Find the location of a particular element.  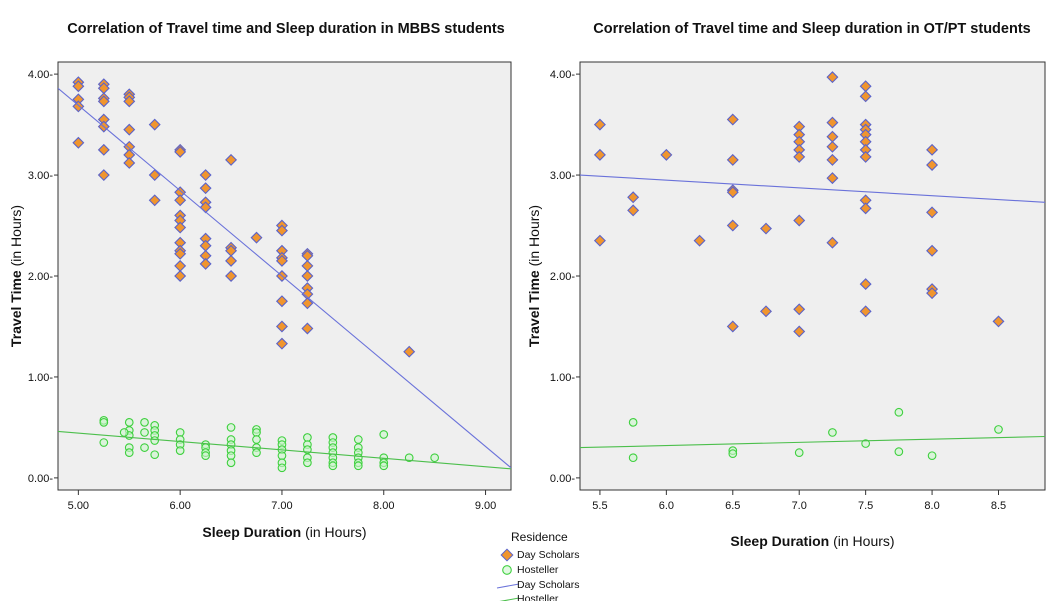

y-tick-label: 1.00- is located at coordinates (40, 378).